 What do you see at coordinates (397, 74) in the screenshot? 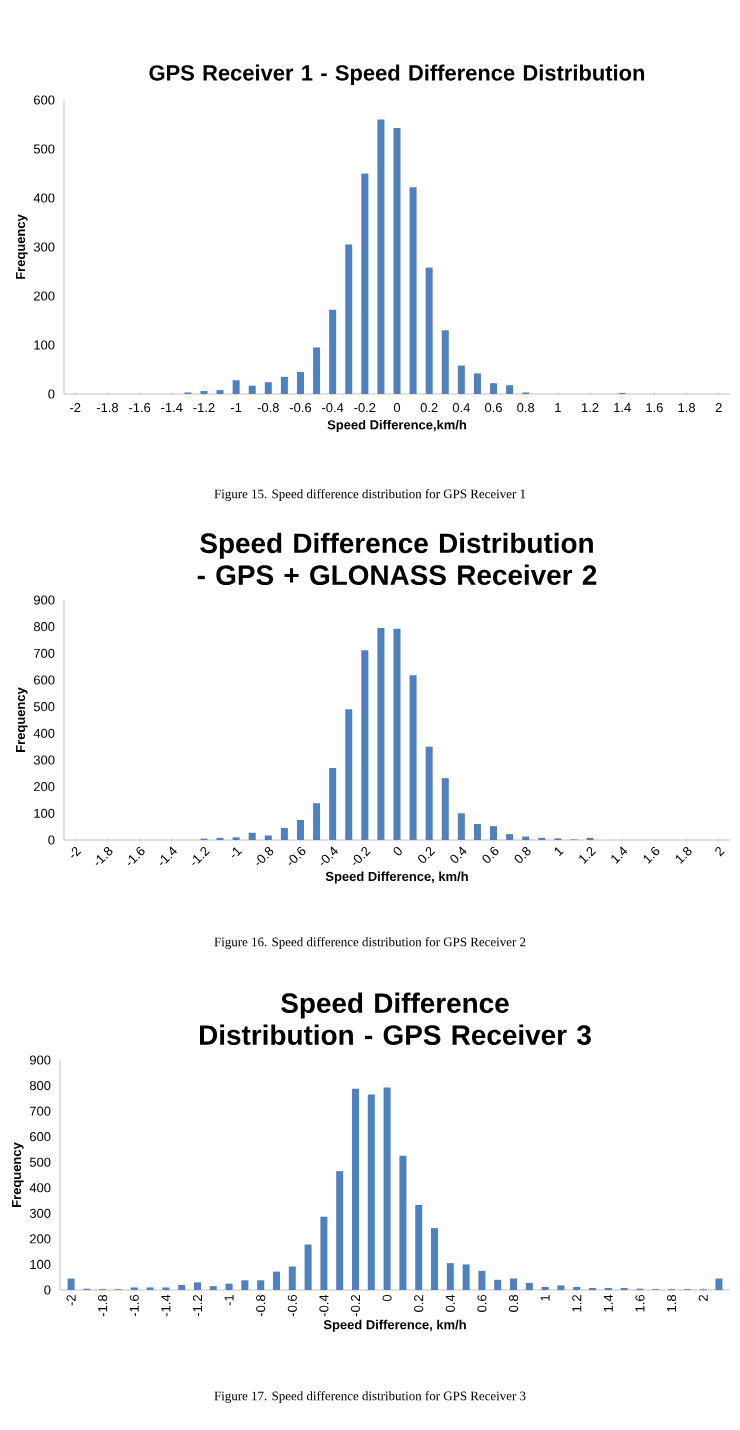
I see `chart-title: GPS Receiver 1 - Speed Difference Distribution` at bounding box center [397, 74].